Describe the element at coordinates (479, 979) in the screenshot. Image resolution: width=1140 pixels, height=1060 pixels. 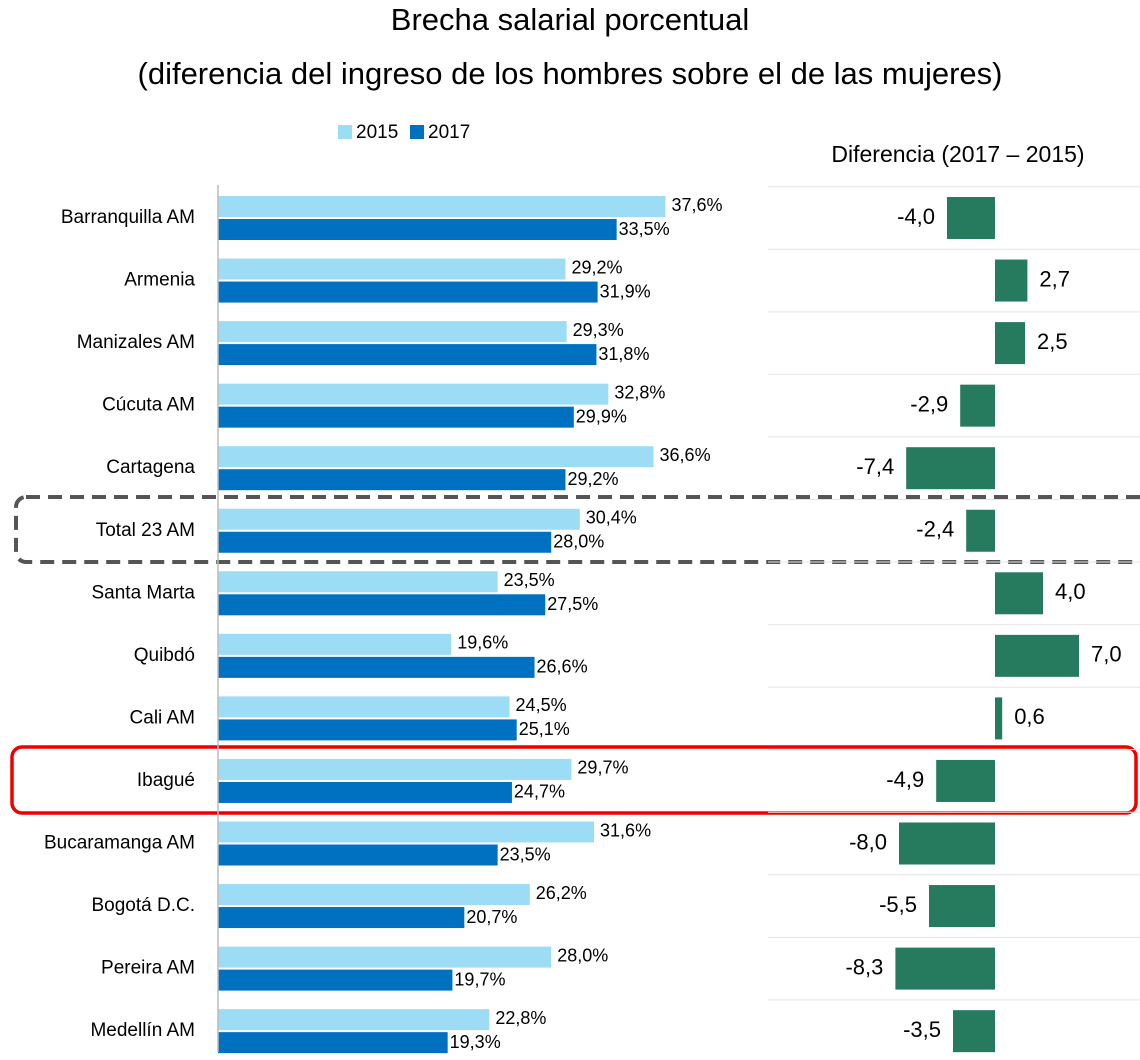
I see `value-label: 19,7%` at that location.